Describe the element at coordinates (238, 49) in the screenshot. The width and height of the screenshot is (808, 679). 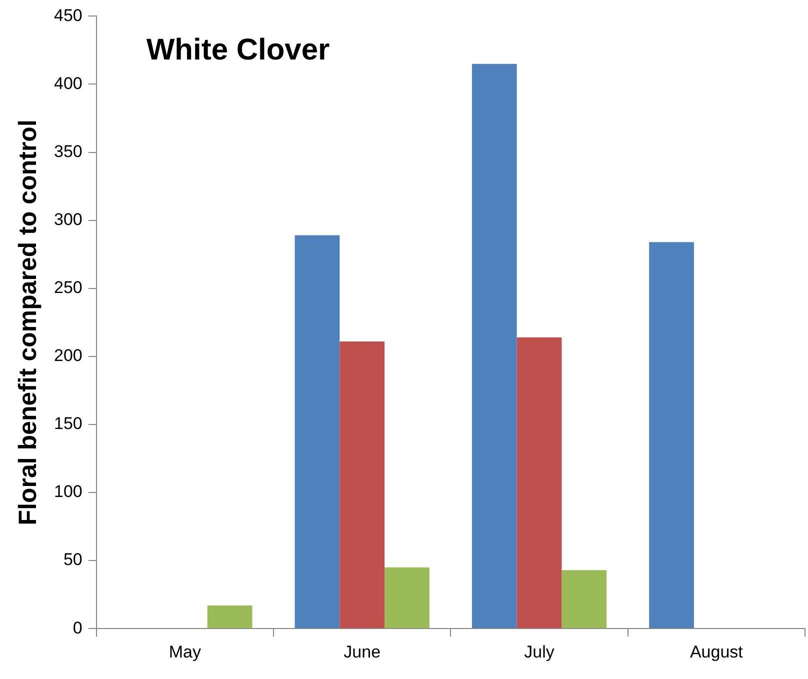
I see `text: White Clover` at that location.